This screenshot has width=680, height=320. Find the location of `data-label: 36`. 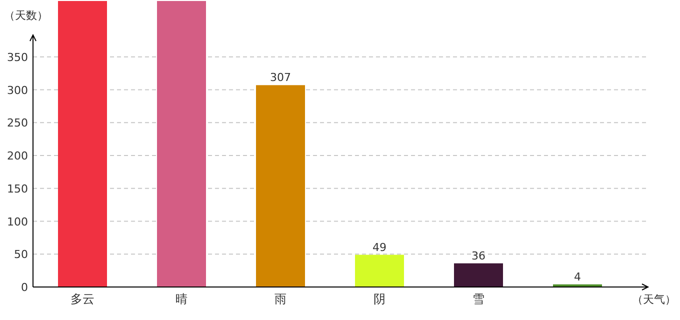

data-label: 36 is located at coordinates (479, 255).